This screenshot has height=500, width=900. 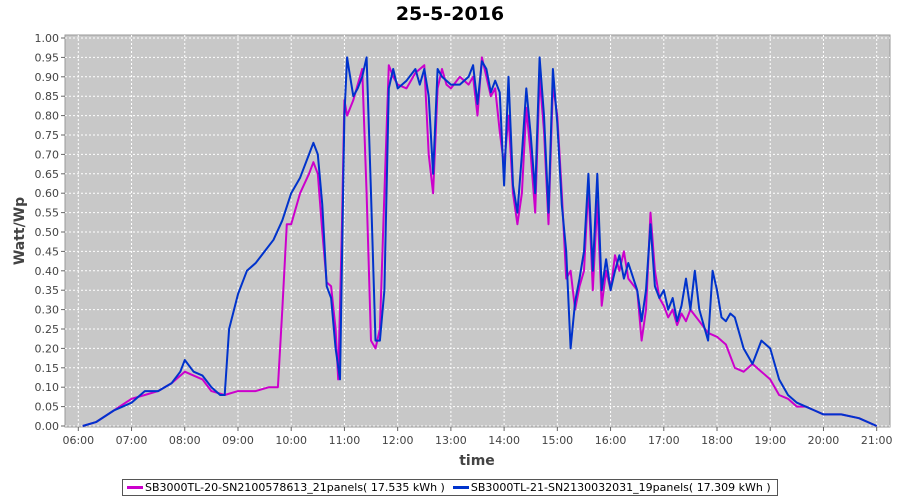 I want to click on x-tick-label: 15:00, so click(x=557, y=440).